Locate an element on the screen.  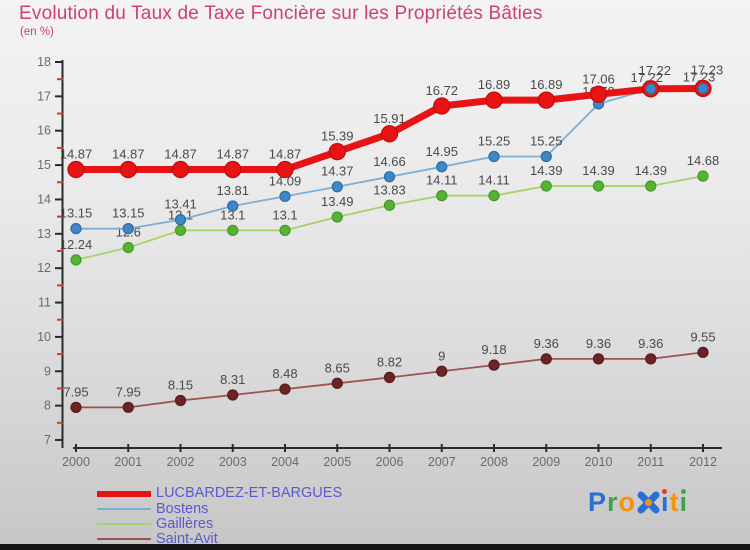
logo-letter: o is located at coordinates (627, 502).